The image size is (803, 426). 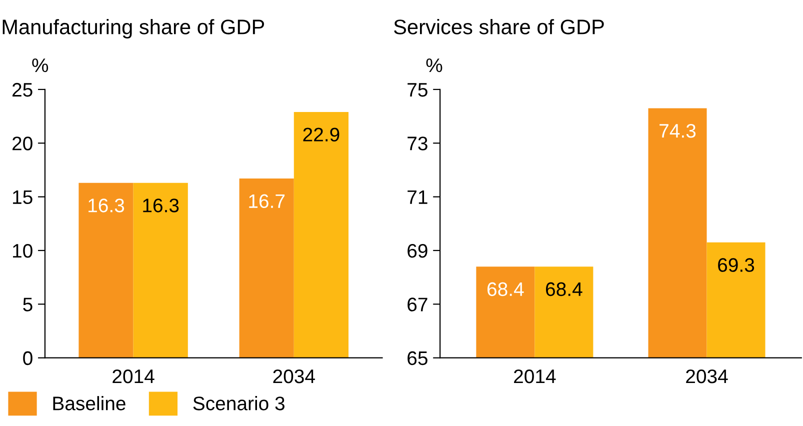 What do you see at coordinates (238, 403) in the screenshot?
I see `legend-label: Scenario 3` at bounding box center [238, 403].